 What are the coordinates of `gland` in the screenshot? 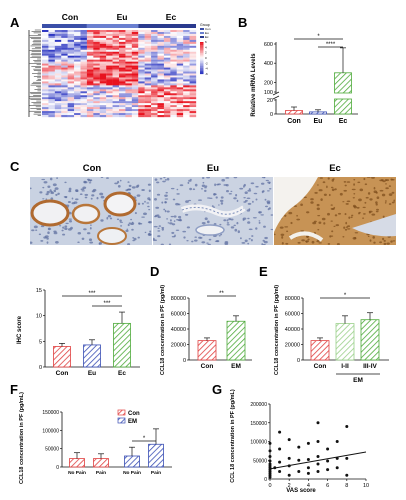 It's located at (50, 213).